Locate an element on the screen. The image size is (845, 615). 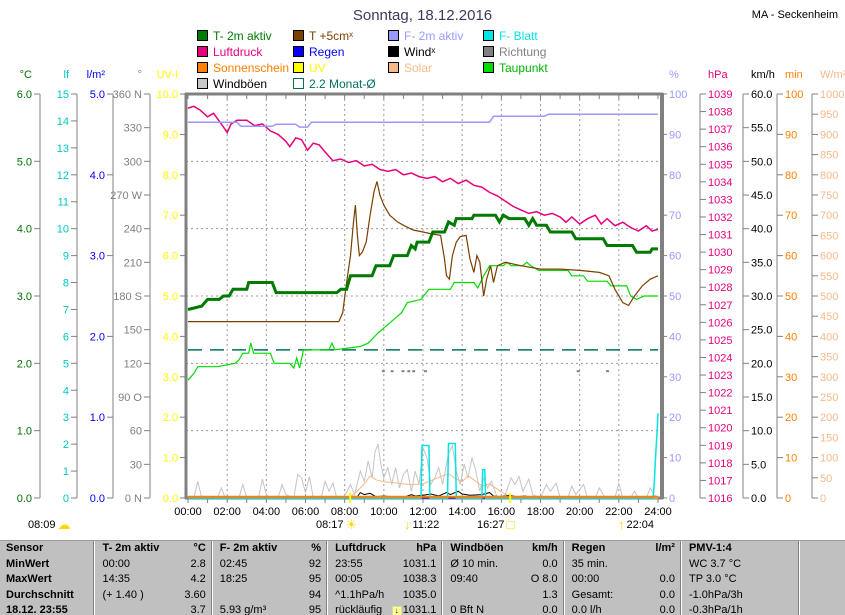
axis-tick-label-rain: 4.0 is located at coordinates (97, 176).